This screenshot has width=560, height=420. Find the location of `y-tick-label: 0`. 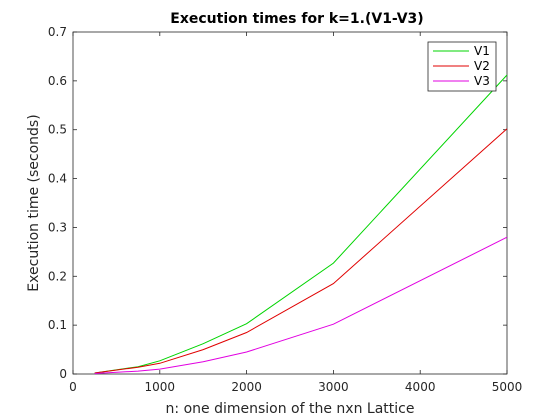

y-tick-label: 0 is located at coordinates (63, 374).